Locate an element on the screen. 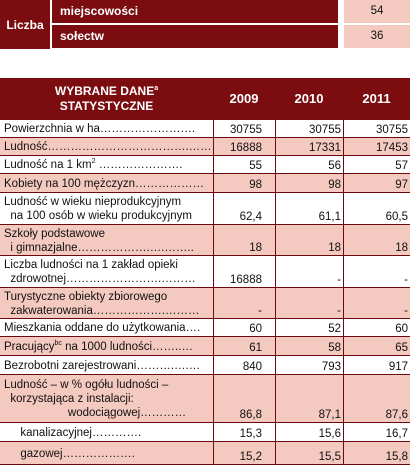  value-2009: 15,2 is located at coordinates (250, 457).